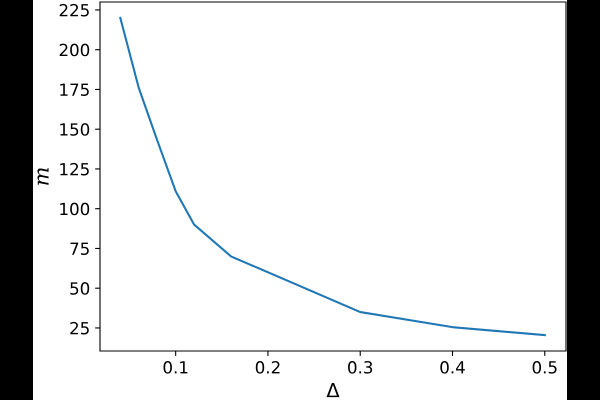  What do you see at coordinates (544, 367) in the screenshot?
I see `x-tick-label: 0.5` at bounding box center [544, 367].